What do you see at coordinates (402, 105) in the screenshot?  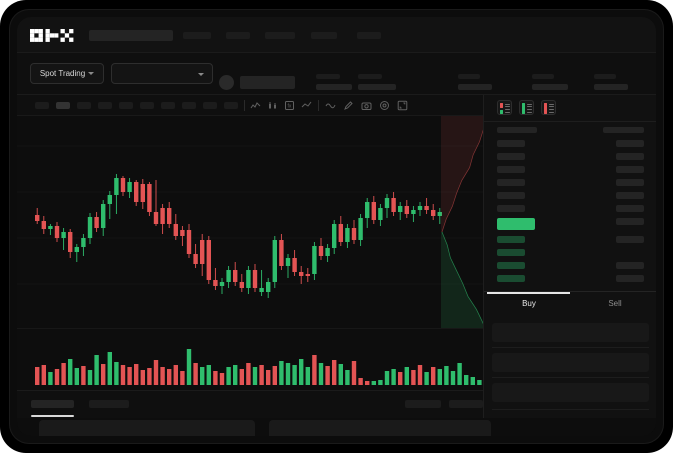 I see `fullscreen-icon` at bounding box center [402, 105].